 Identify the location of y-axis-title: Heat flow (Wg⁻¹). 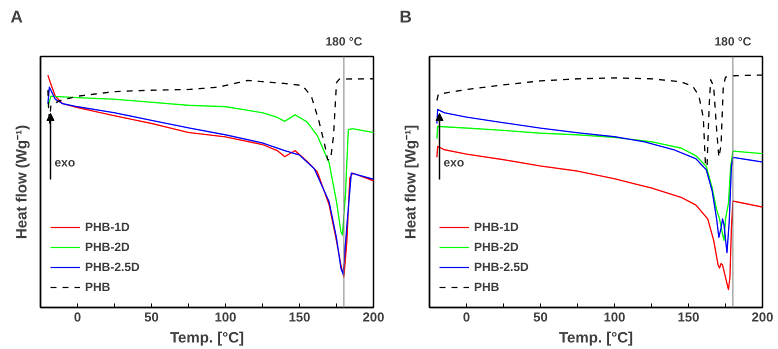
(22, 182).